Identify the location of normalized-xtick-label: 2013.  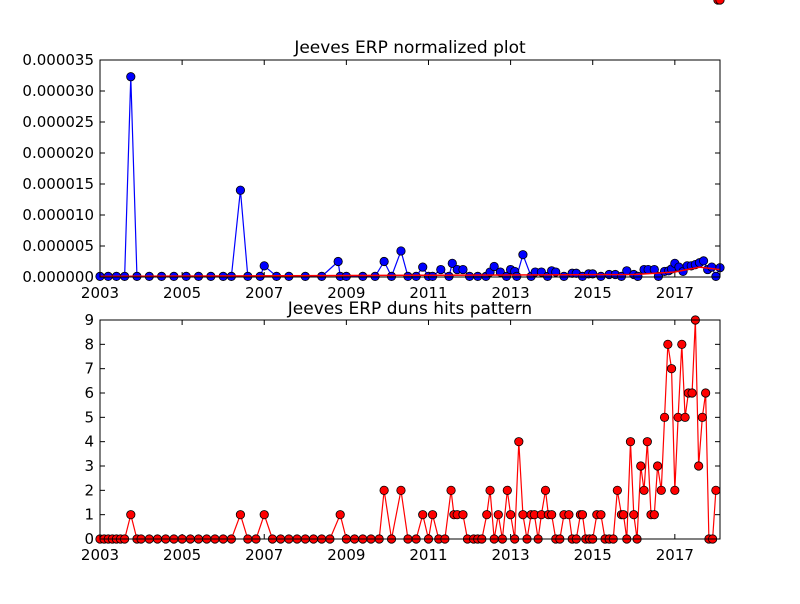
(511, 293).